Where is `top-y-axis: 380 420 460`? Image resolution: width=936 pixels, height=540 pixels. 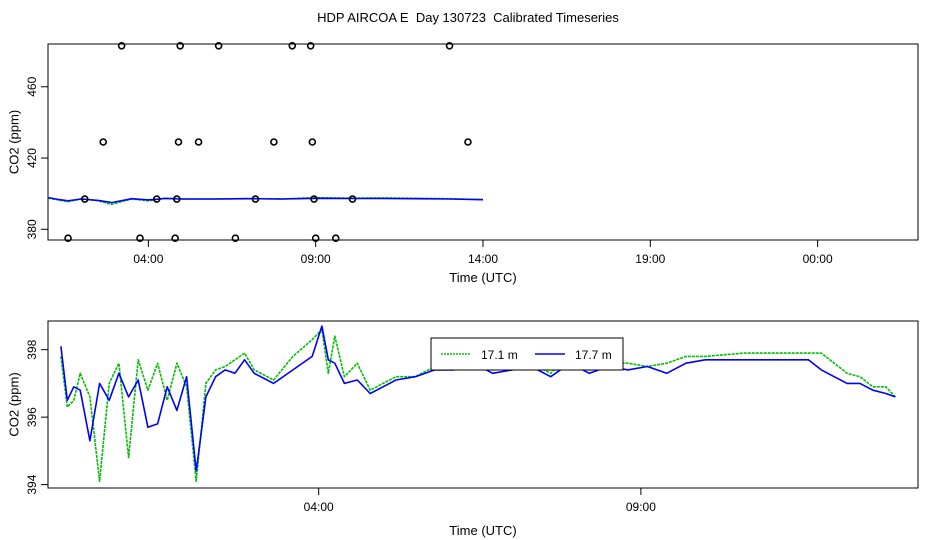 top-y-axis: 380 420 460 is located at coordinates (36, 157).